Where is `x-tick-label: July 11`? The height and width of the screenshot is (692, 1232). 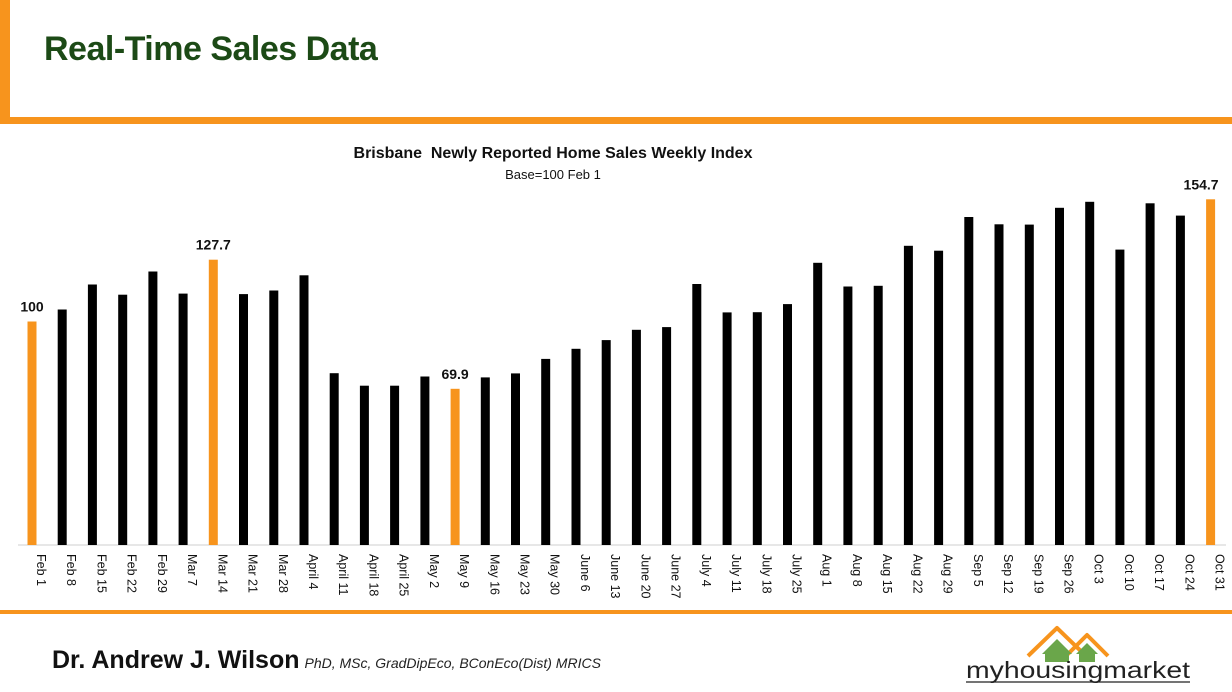 x-tick-label: July 11 is located at coordinates (736, 573).